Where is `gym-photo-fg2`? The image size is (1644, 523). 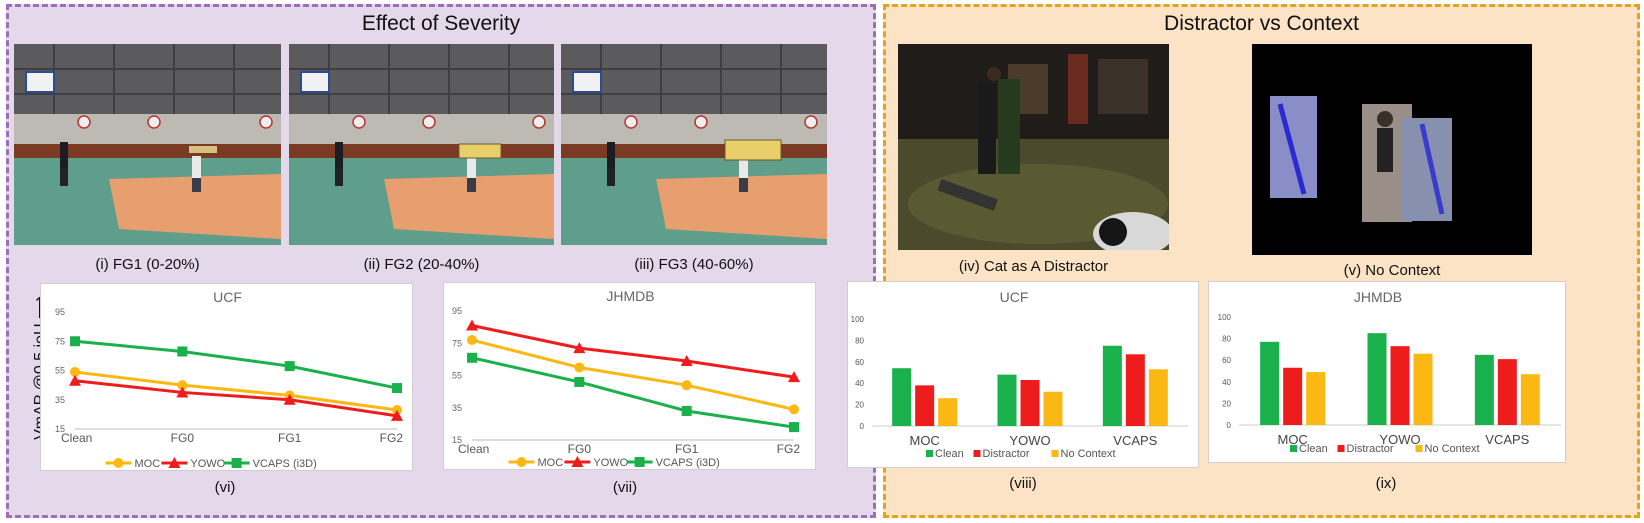
gym-photo-fg2 is located at coordinates (421, 144).